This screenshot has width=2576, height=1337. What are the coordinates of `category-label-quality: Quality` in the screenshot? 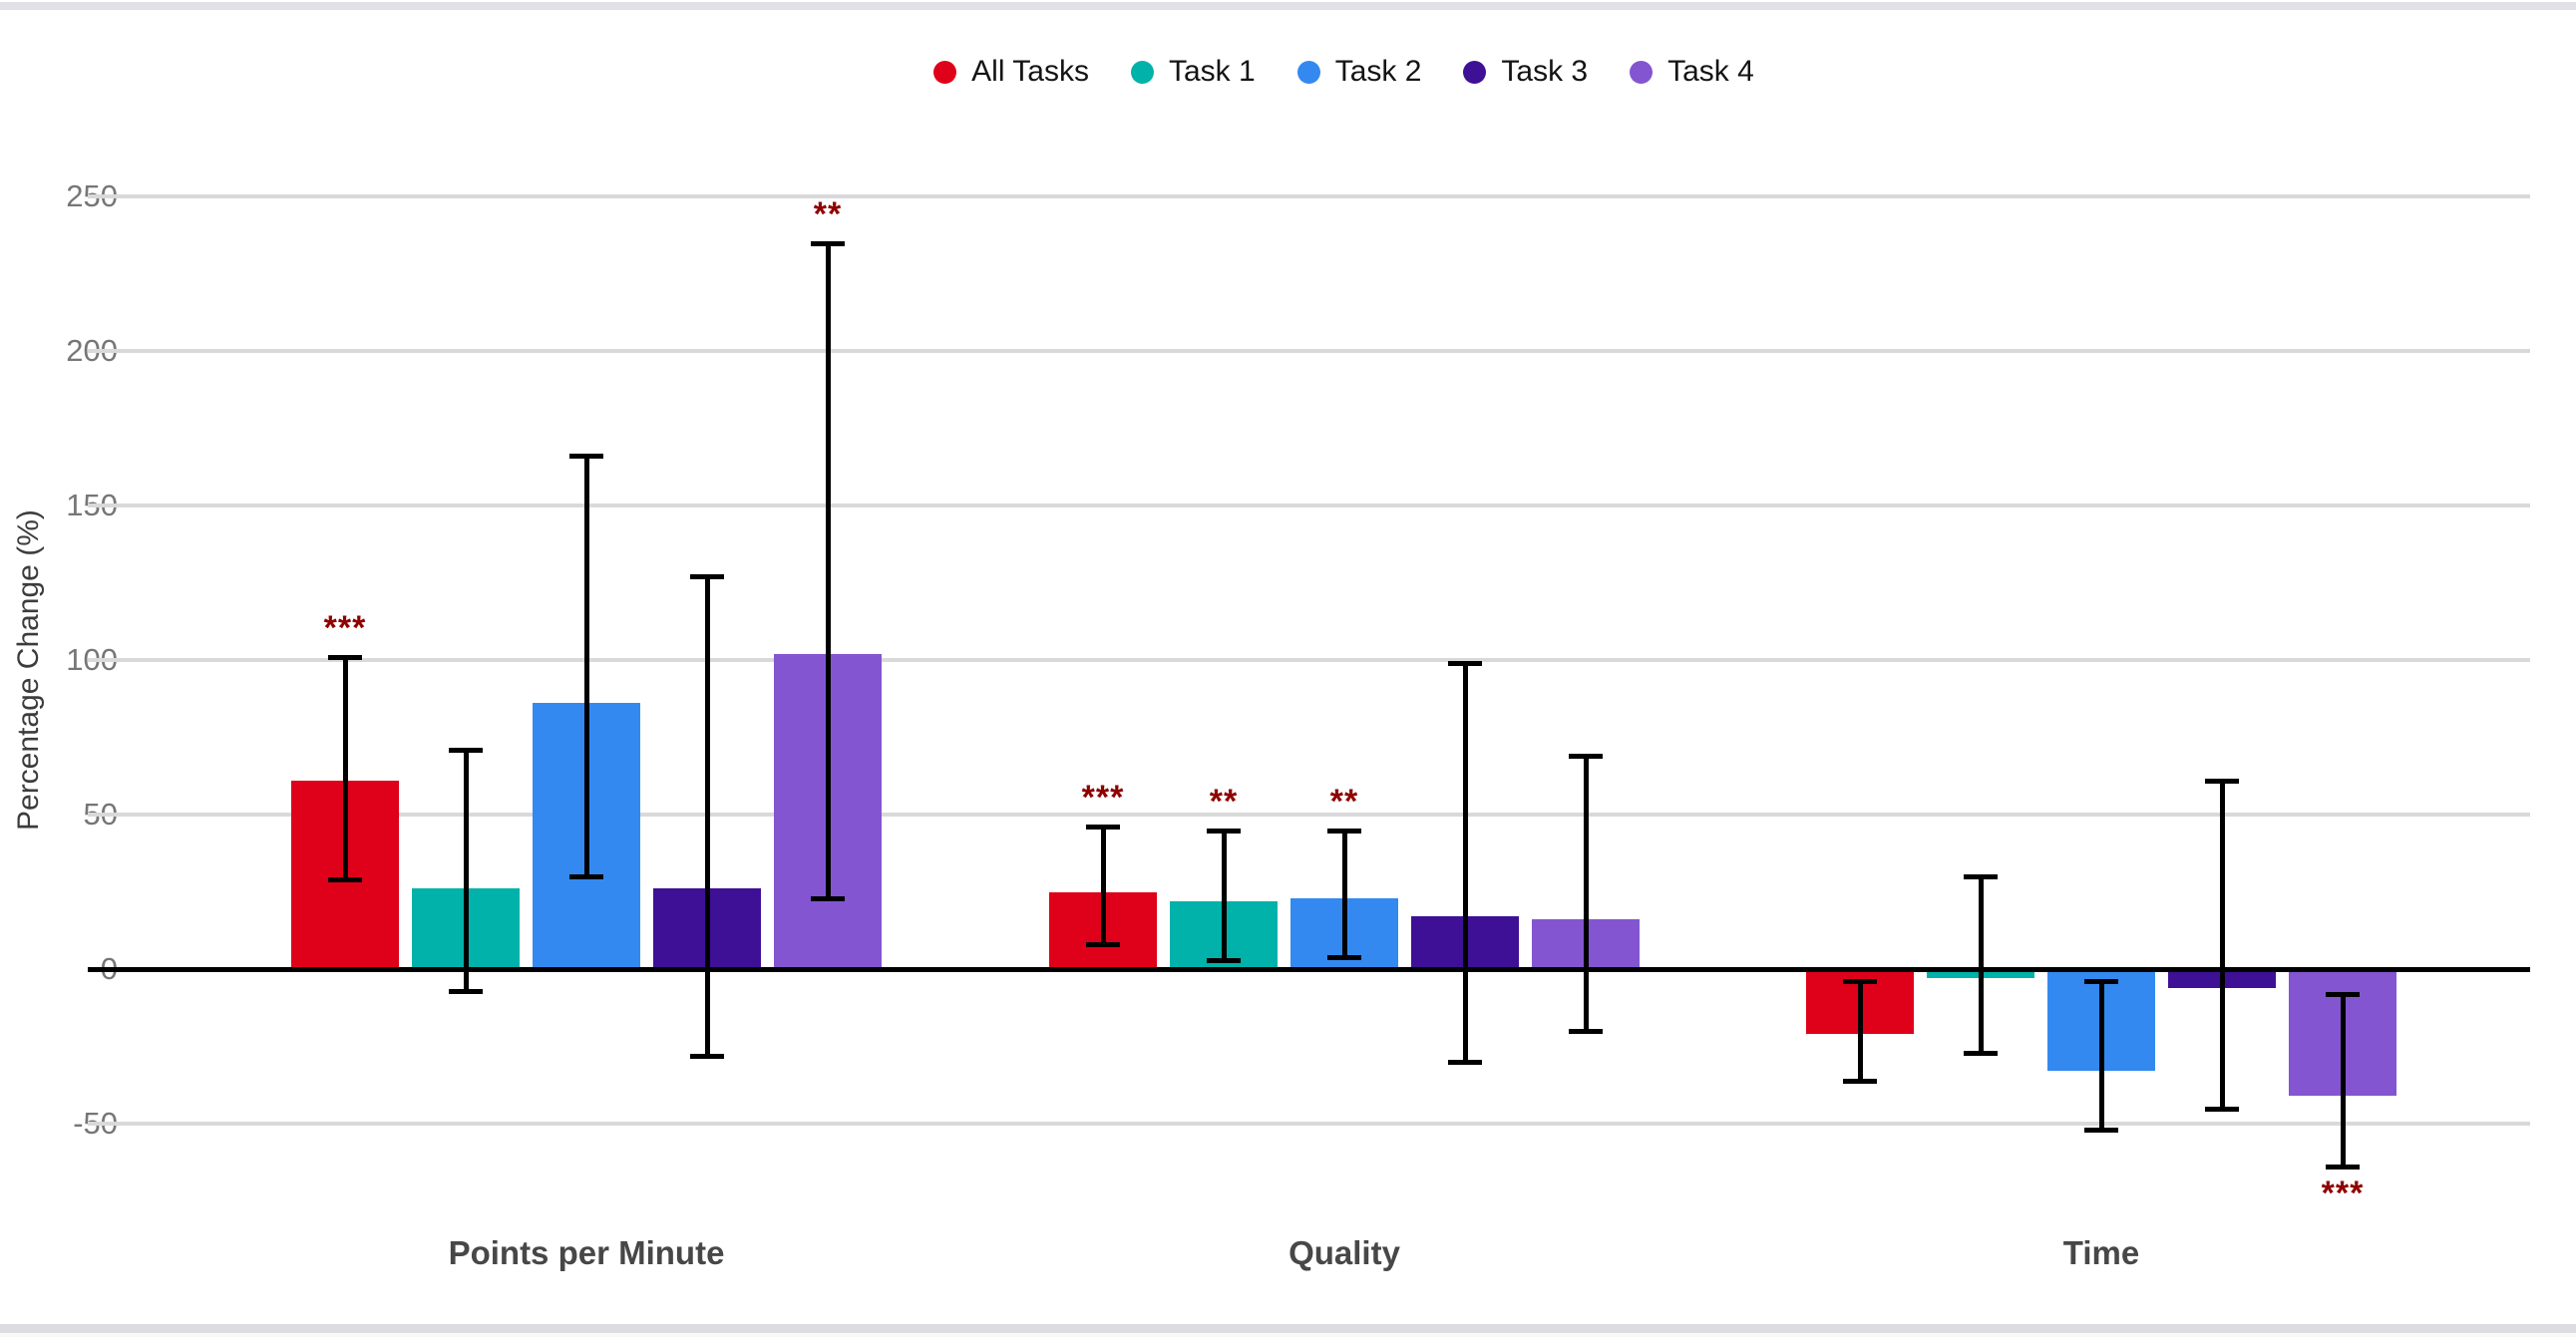 It's located at (1344, 1252).